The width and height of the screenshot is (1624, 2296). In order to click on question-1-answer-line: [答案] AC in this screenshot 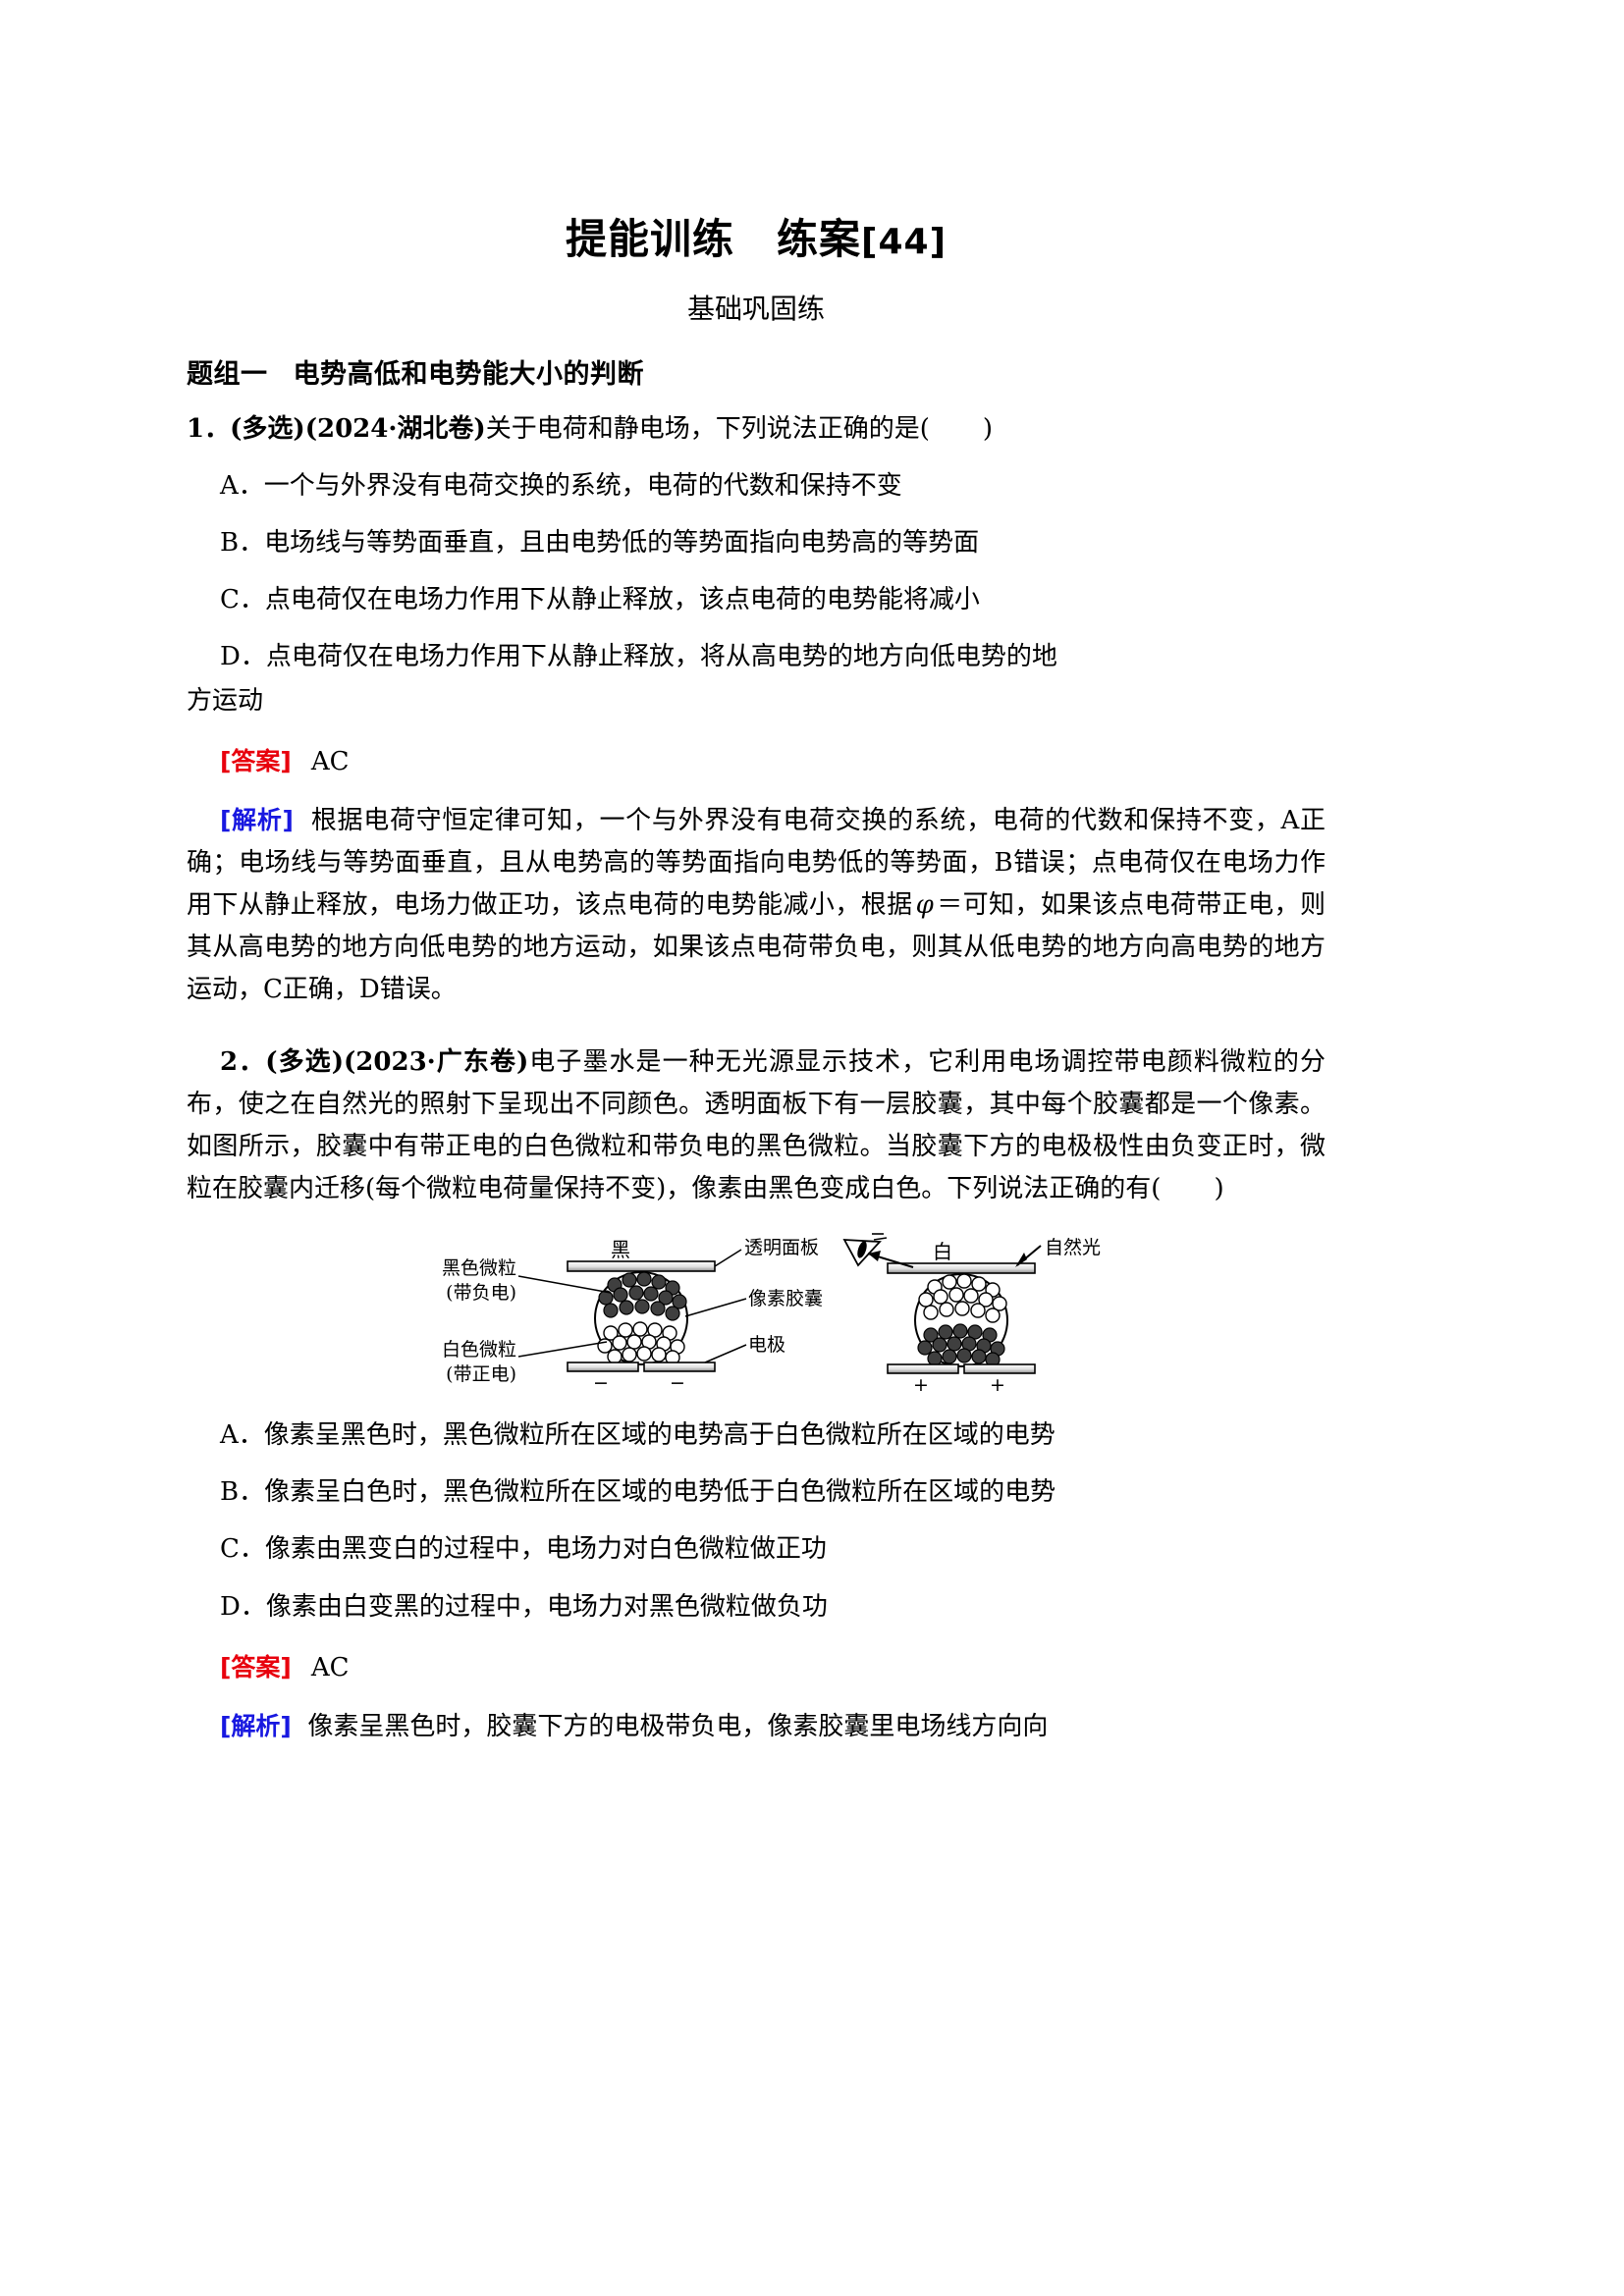, I will do `click(756, 761)`.